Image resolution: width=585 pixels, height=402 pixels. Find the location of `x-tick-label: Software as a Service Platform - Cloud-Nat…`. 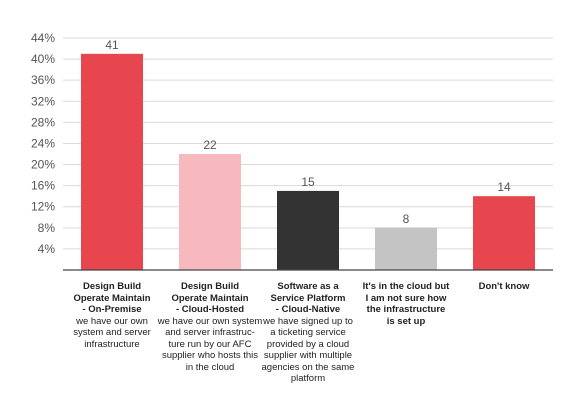

x-tick-label: Software as a Service Platform - Cloud-Nat… is located at coordinates (308, 333).